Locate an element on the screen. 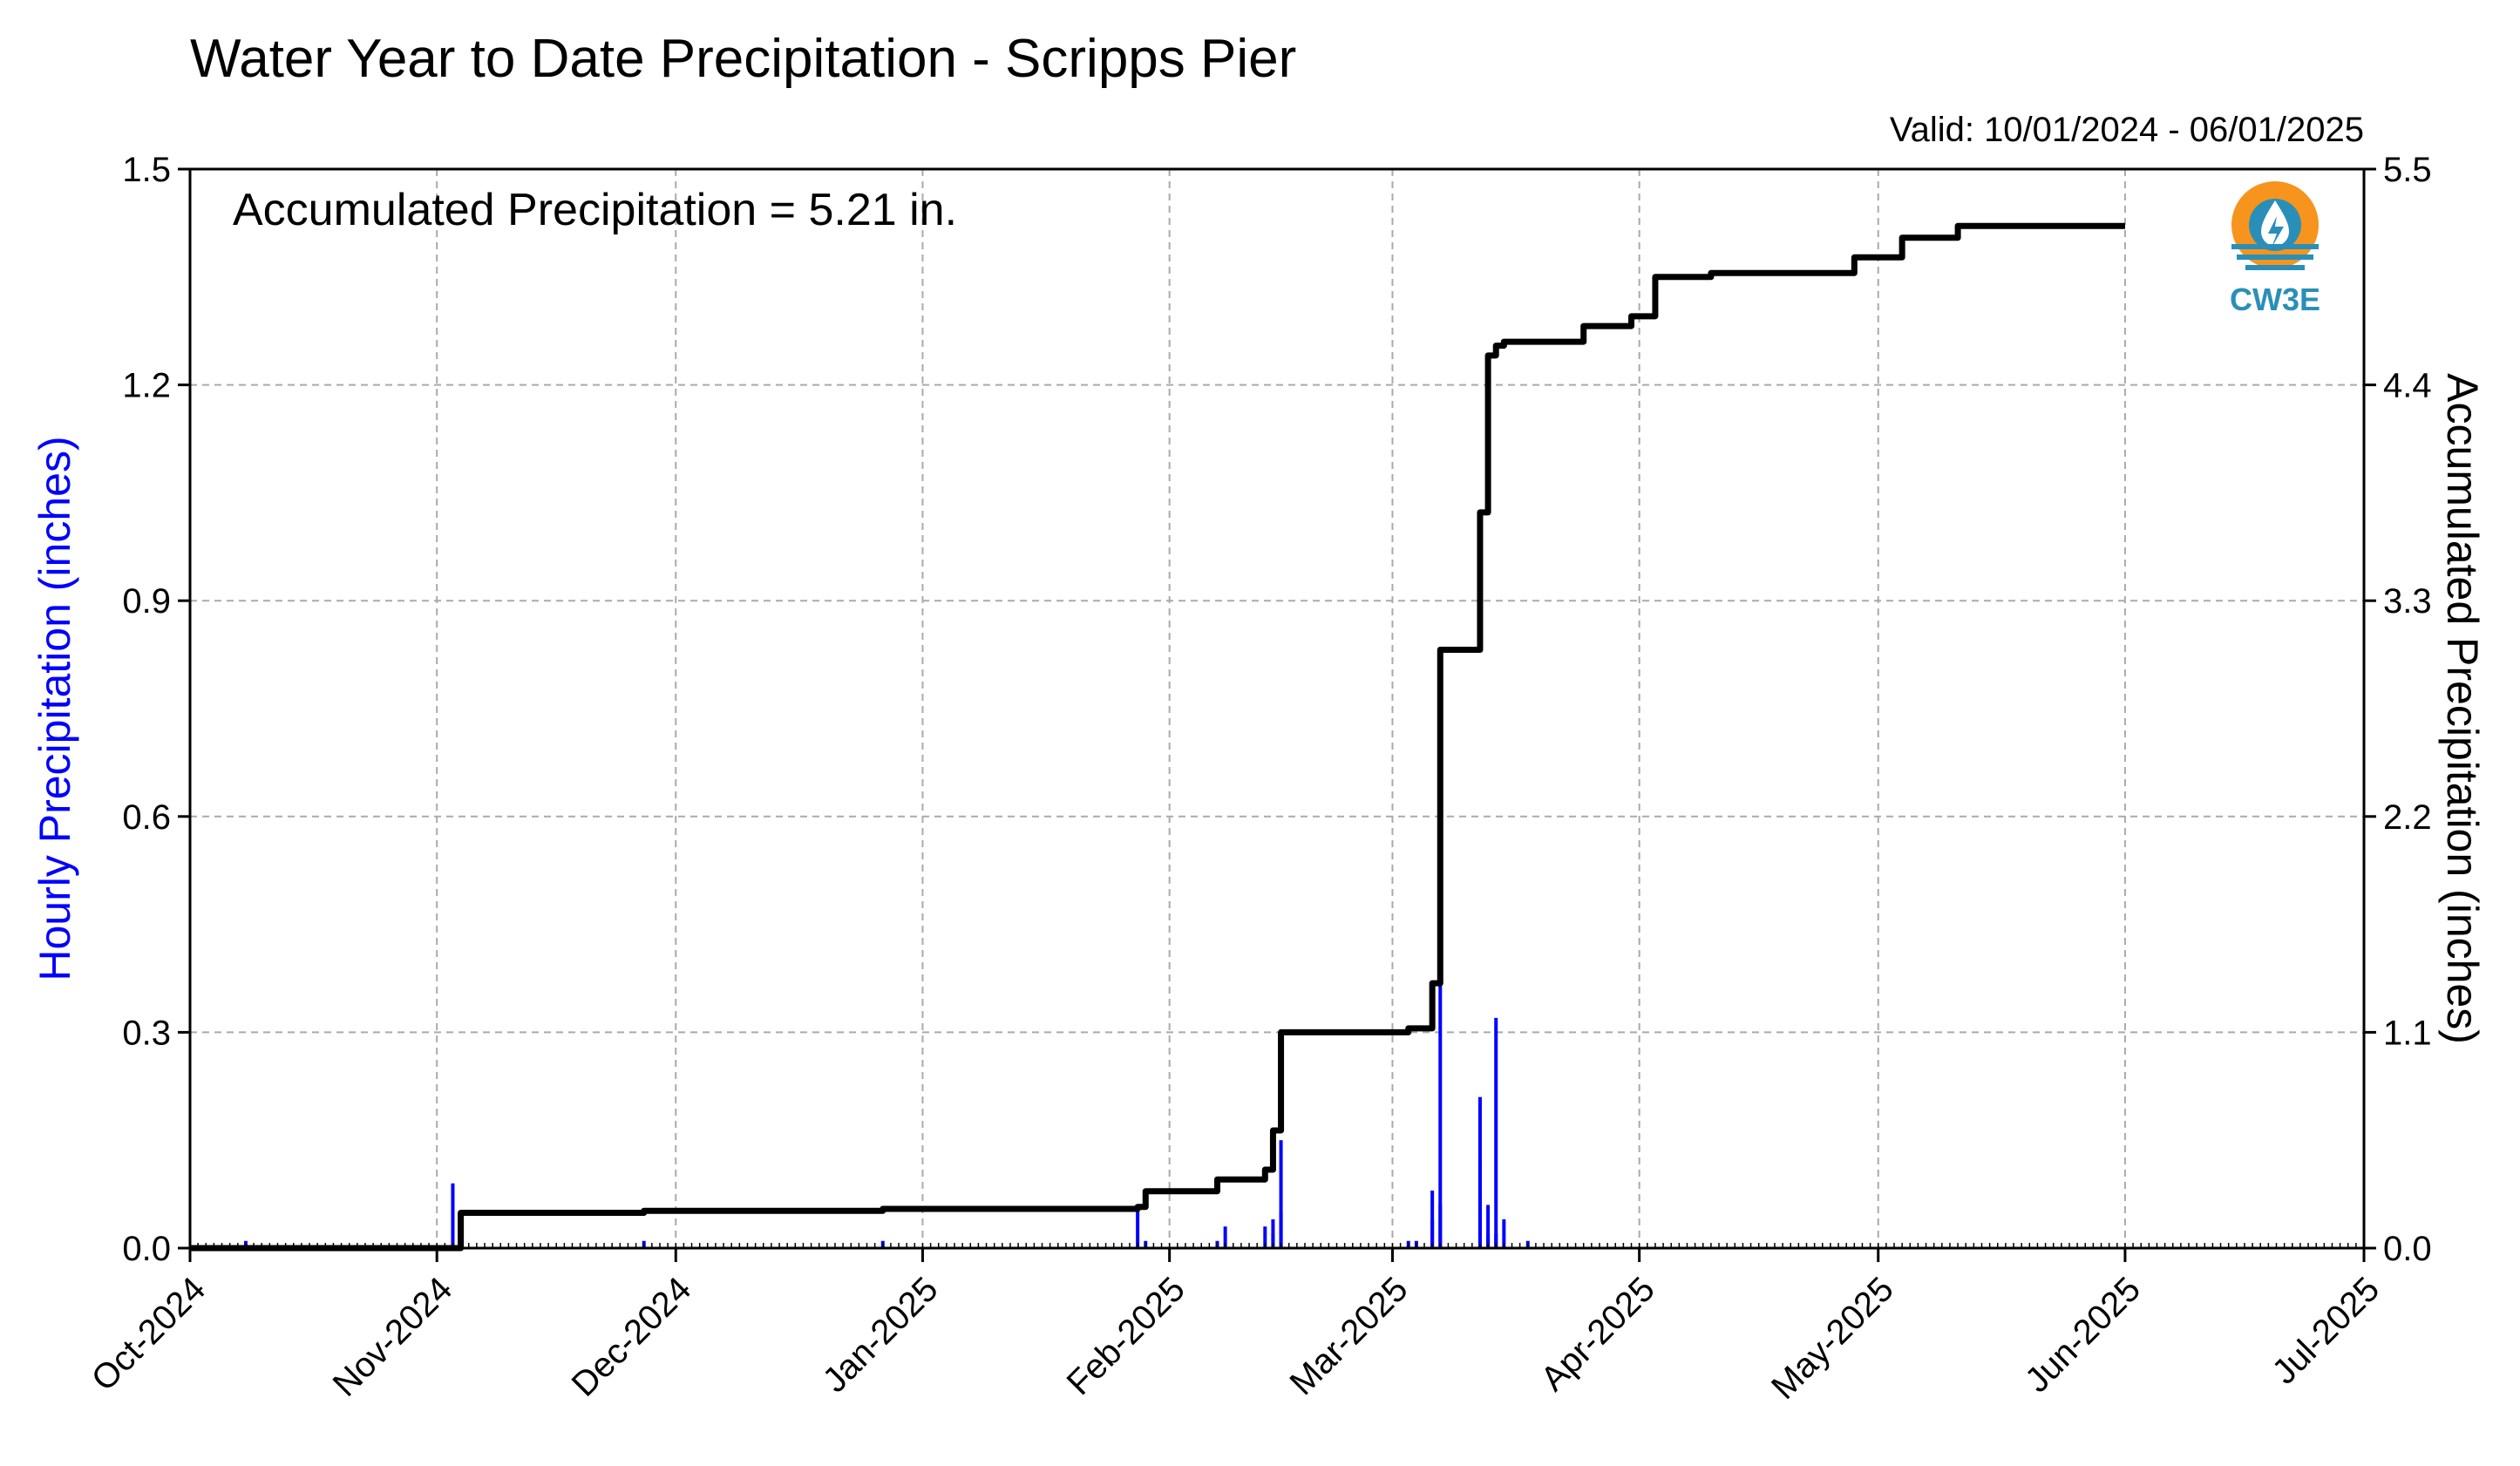 Image resolution: width=2520 pixels, height=1466 pixels. x-tick-label: Feb-2025 is located at coordinates (1126, 1336).